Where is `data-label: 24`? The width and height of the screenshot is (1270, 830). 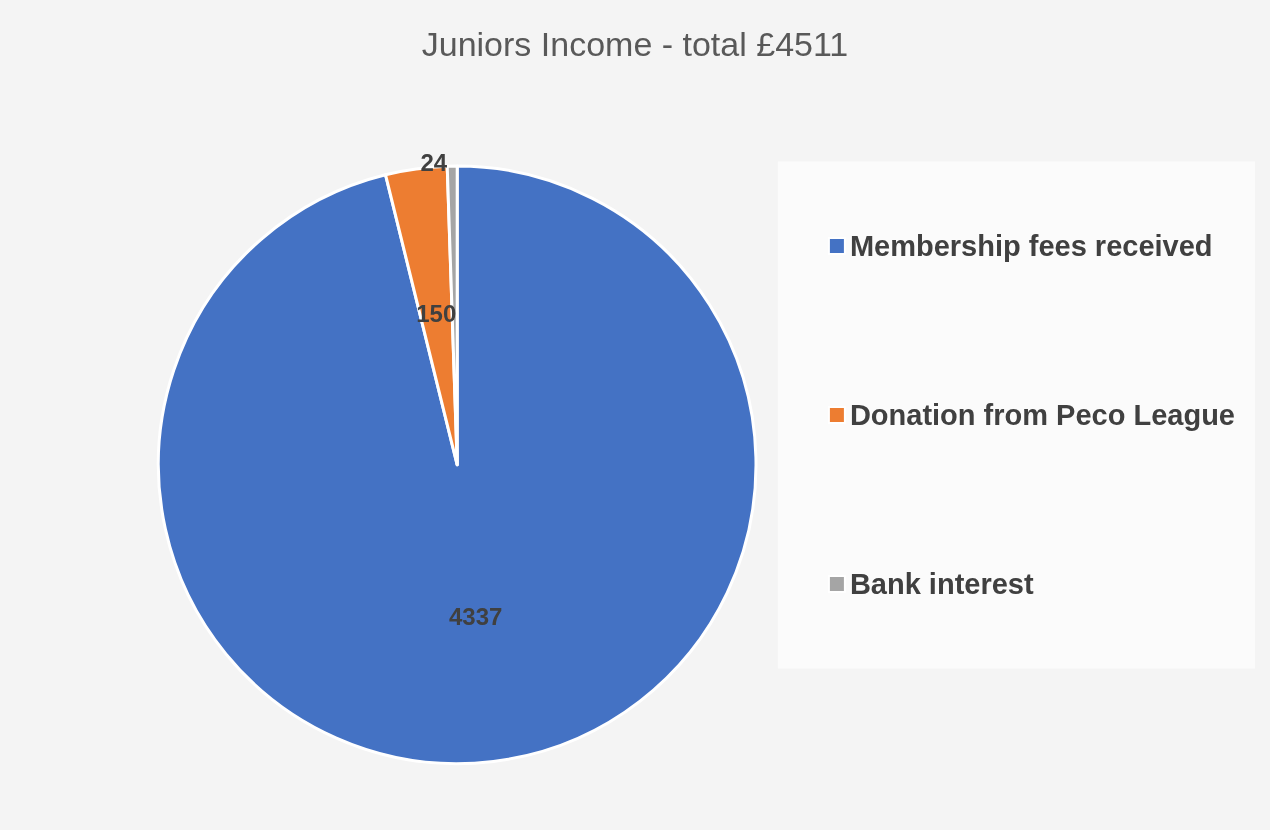 data-label: 24 is located at coordinates (434, 162).